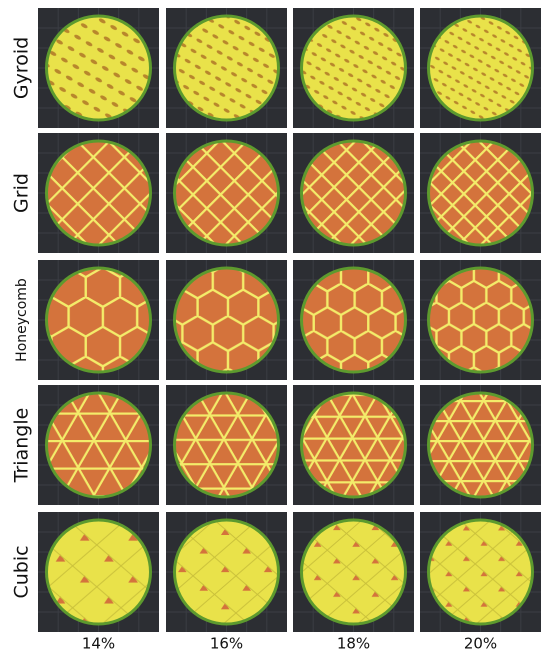  Describe the element at coordinates (22, 68) in the screenshot. I see `row-label: Gyroid` at that location.